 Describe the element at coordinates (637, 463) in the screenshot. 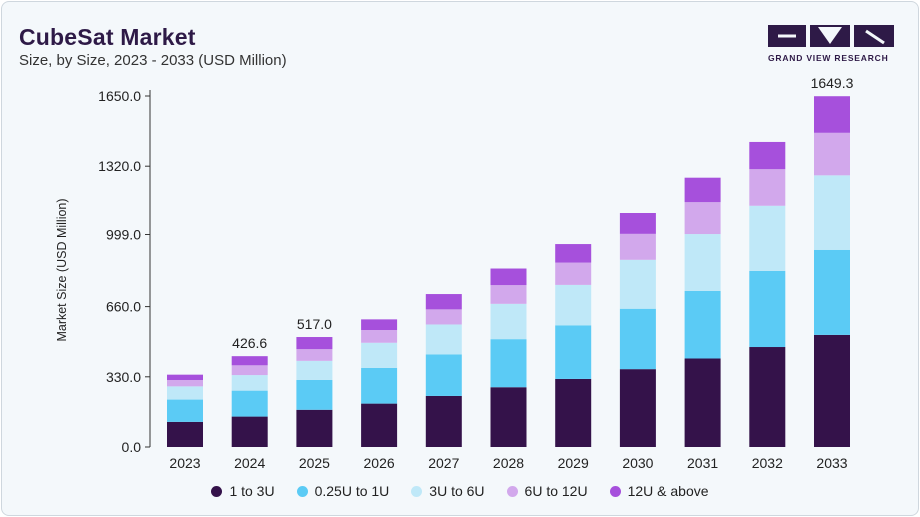

I see `x-tick-label: 2030` at that location.